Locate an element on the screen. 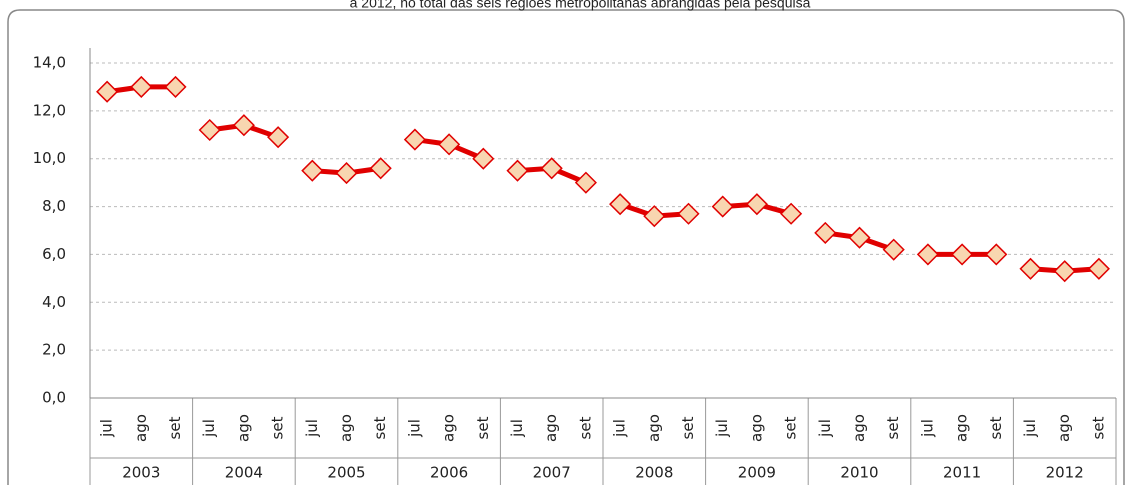 This screenshot has width=1134, height=485. y-tick-label: 2,0 is located at coordinates (54, 350).